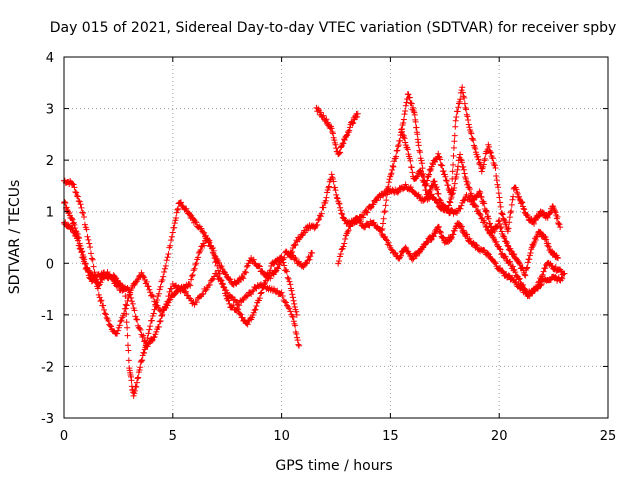 This screenshot has height=480, width=640. Describe the element at coordinates (333, 466) in the screenshot. I see `x-axis-label: GPS time / hours` at that location.